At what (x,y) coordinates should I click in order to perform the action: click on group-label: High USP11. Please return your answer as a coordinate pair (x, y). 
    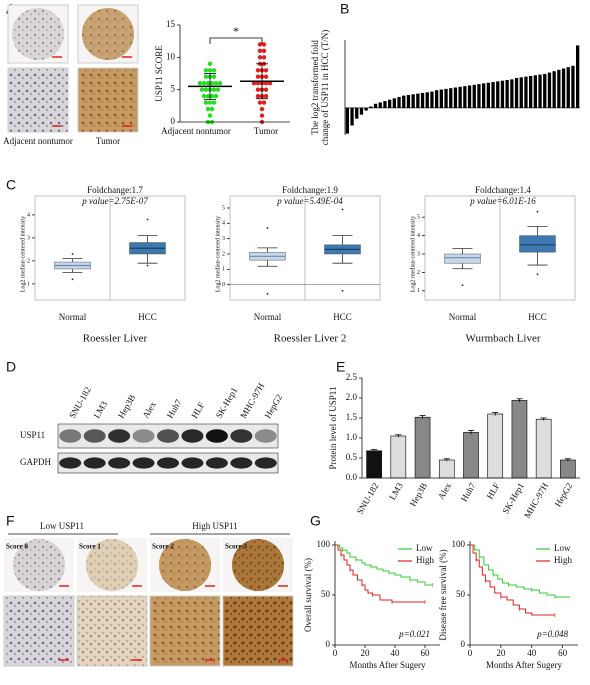
    Looking at the image, I should click on (214, 526).